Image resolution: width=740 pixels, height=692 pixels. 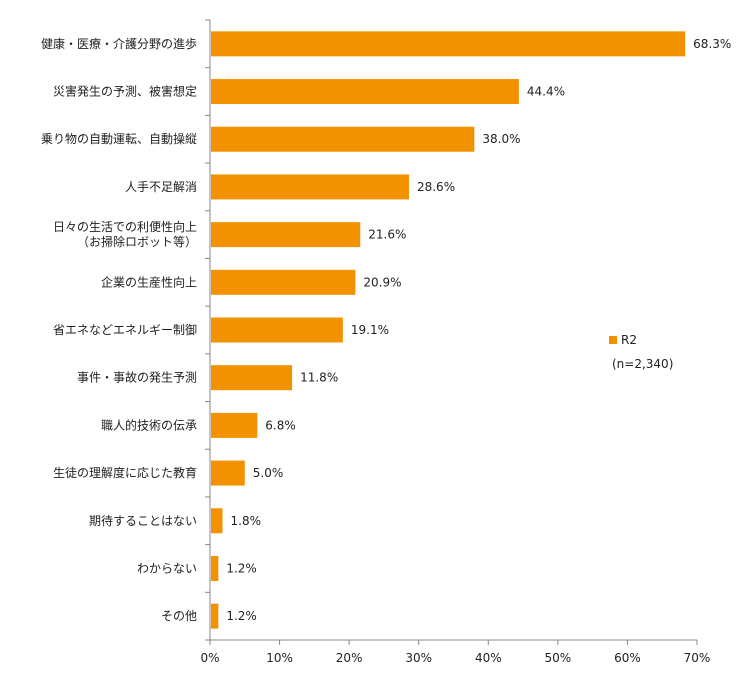 What do you see at coordinates (280, 425) in the screenshot?
I see `value-label: 6.8%` at bounding box center [280, 425].